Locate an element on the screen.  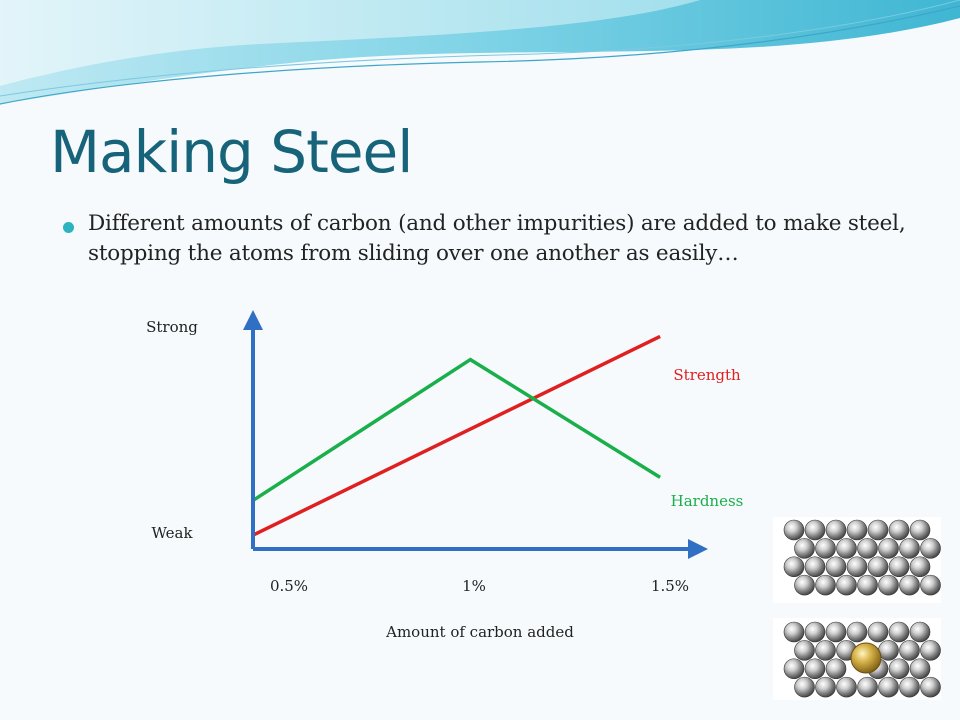
iron-lattice-with-carbon is located at coordinates (862, 659).